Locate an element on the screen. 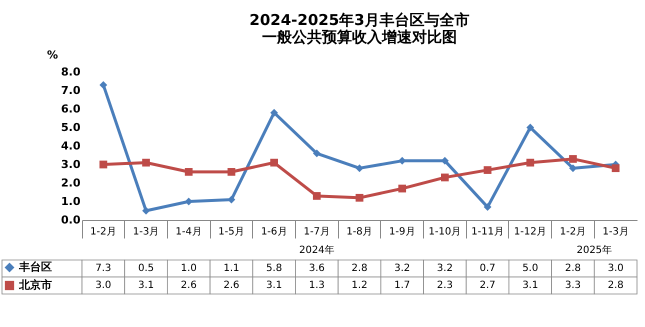 The image size is (645, 327). x-tick-label: 1-7月 is located at coordinates (317, 232).